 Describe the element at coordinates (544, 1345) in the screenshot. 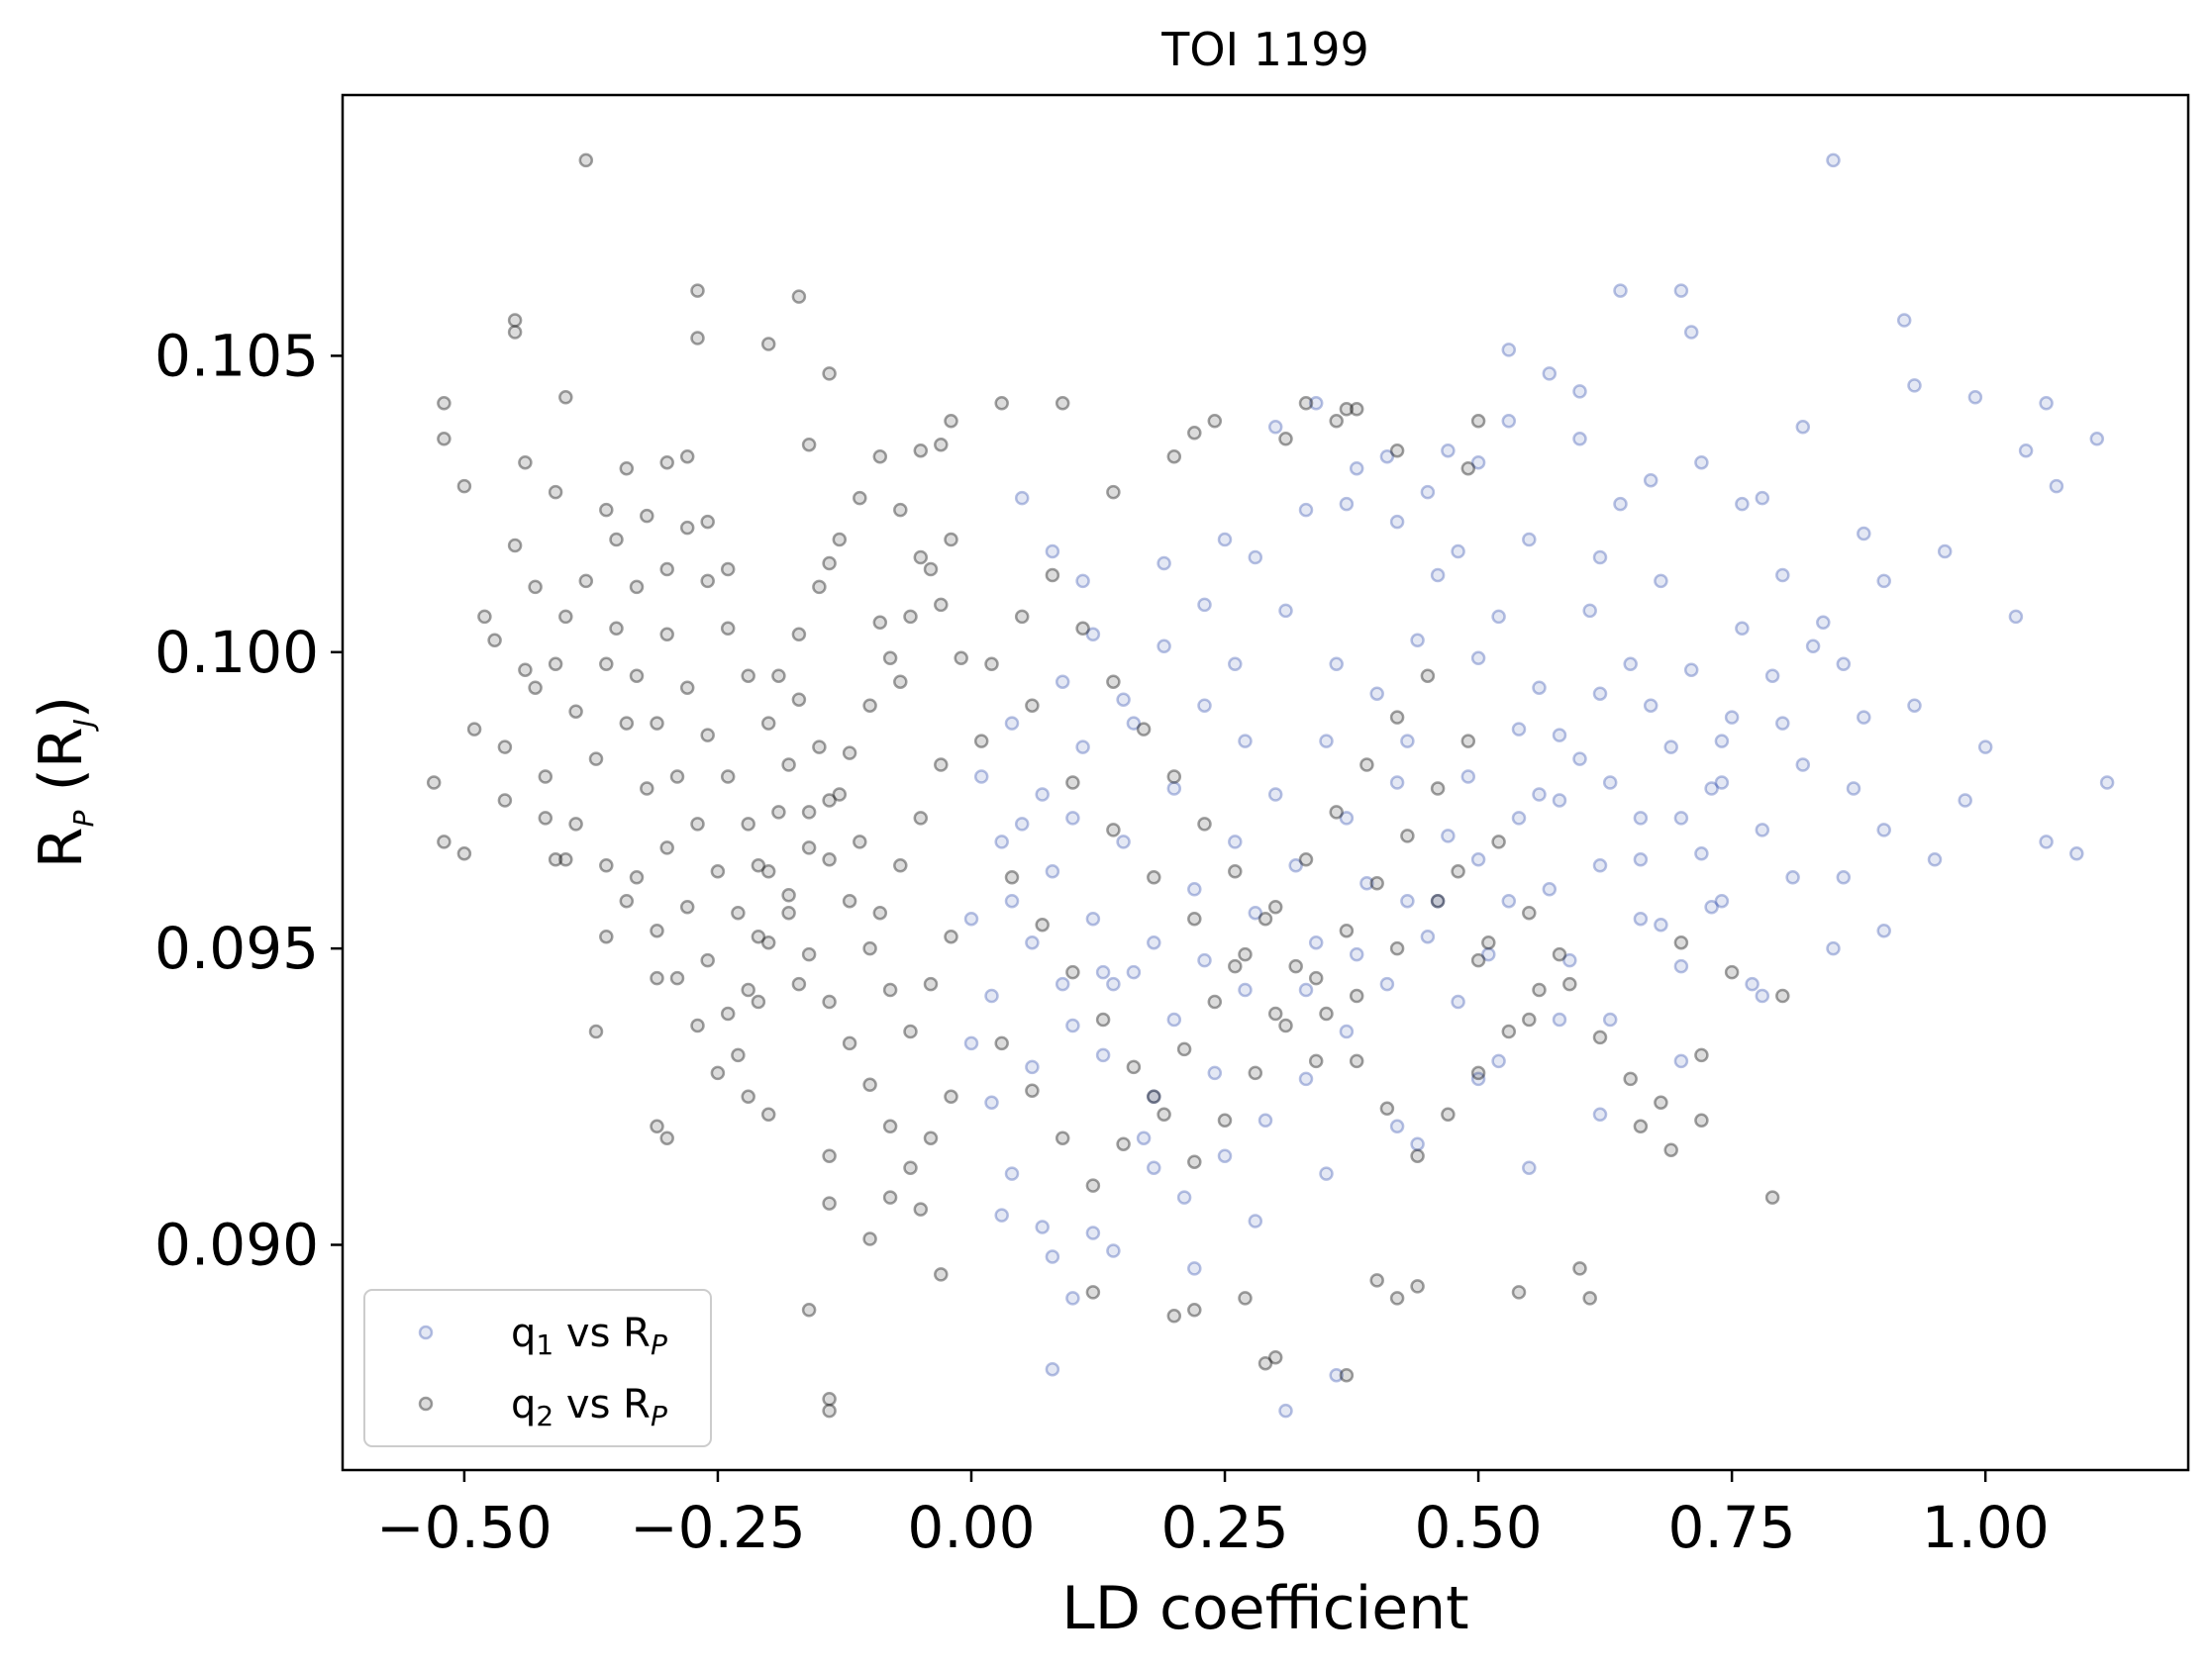

I see `legend-q1-sub: 1` at that location.